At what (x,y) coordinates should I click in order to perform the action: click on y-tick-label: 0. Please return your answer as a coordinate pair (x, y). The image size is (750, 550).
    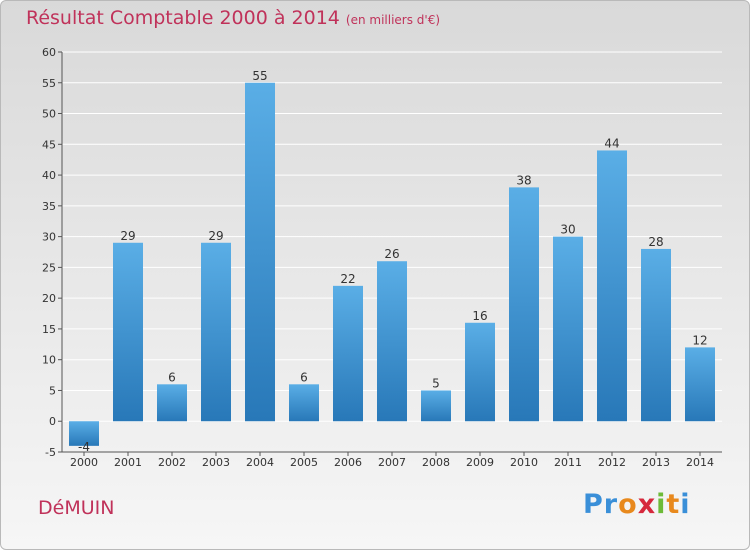
    Looking at the image, I should click on (52, 421).